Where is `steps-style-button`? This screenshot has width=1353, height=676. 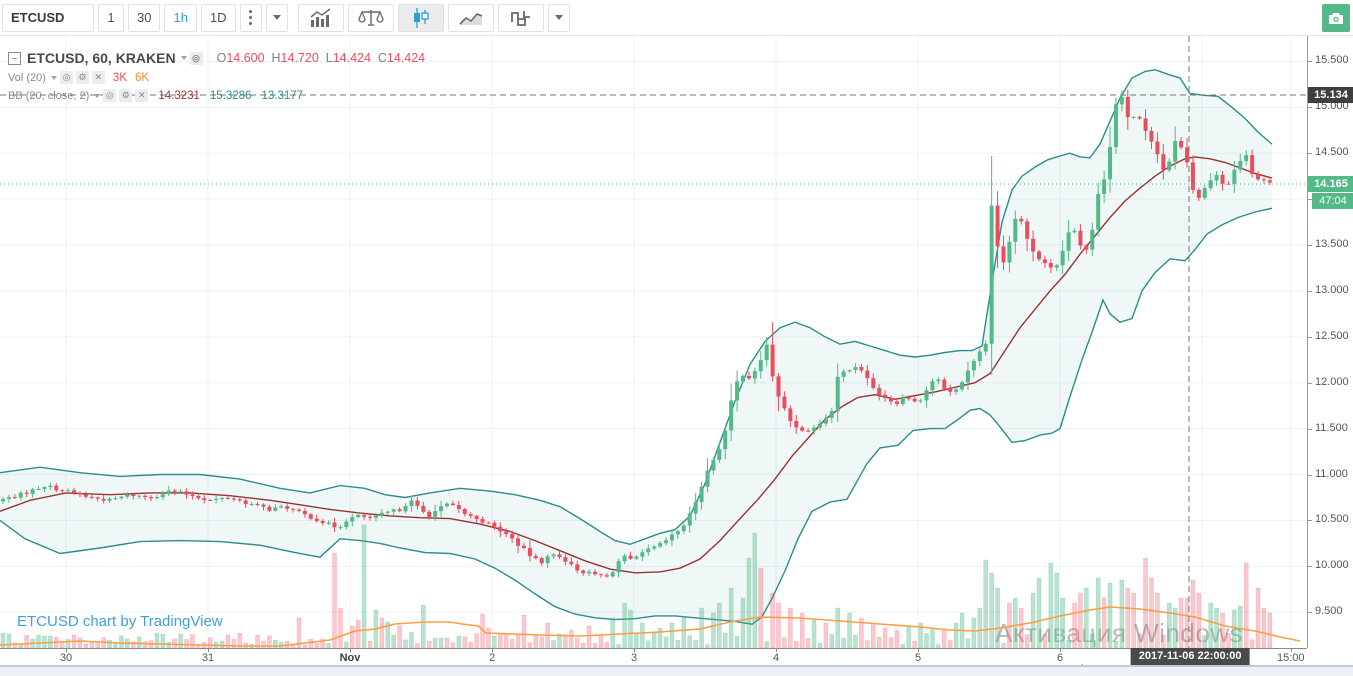
steps-style-button is located at coordinates (520, 17).